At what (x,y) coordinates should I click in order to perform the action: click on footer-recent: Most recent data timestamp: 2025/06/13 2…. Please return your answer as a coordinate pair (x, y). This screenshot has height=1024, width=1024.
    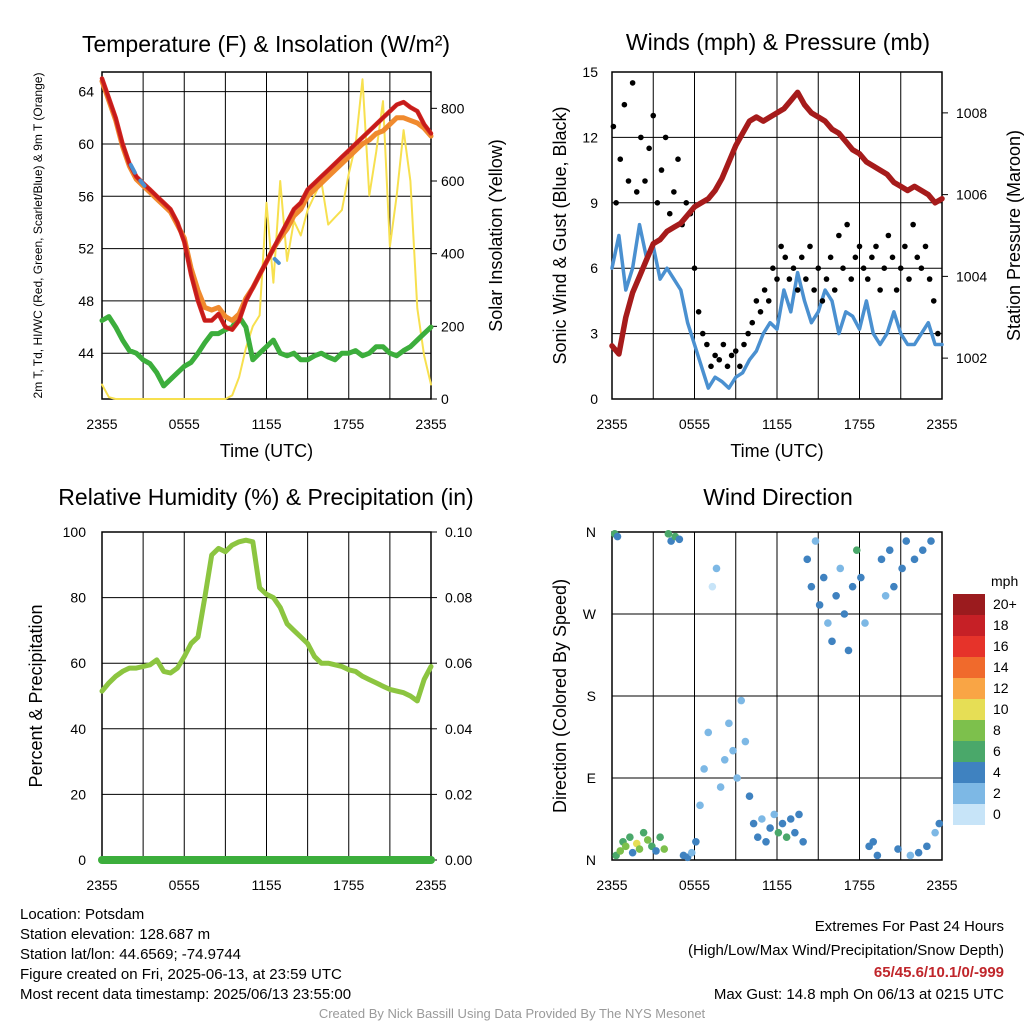
    Looking at the image, I should click on (186, 994).